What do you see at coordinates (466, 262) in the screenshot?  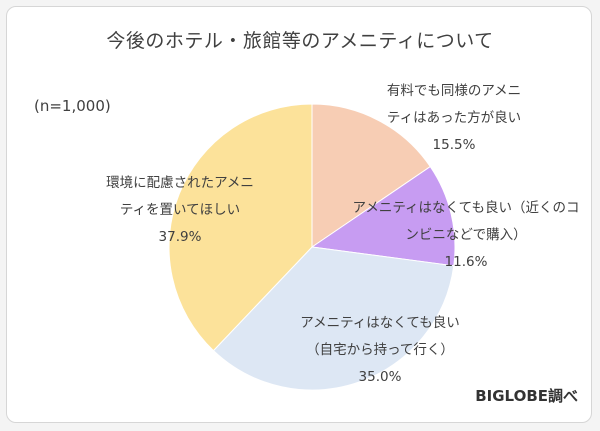 I see `slice-value-label-2: 11.6%` at bounding box center [466, 262].